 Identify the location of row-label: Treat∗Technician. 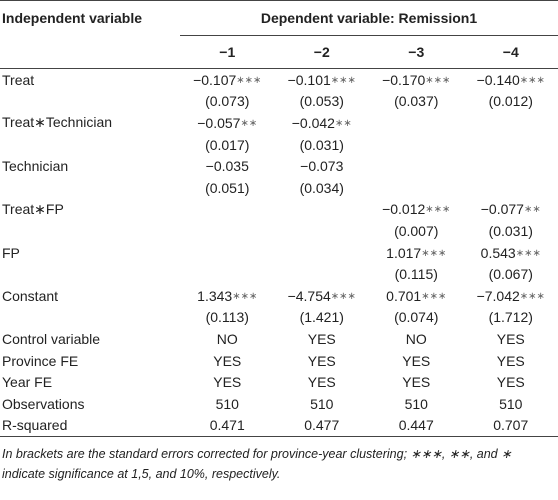
(57, 122).